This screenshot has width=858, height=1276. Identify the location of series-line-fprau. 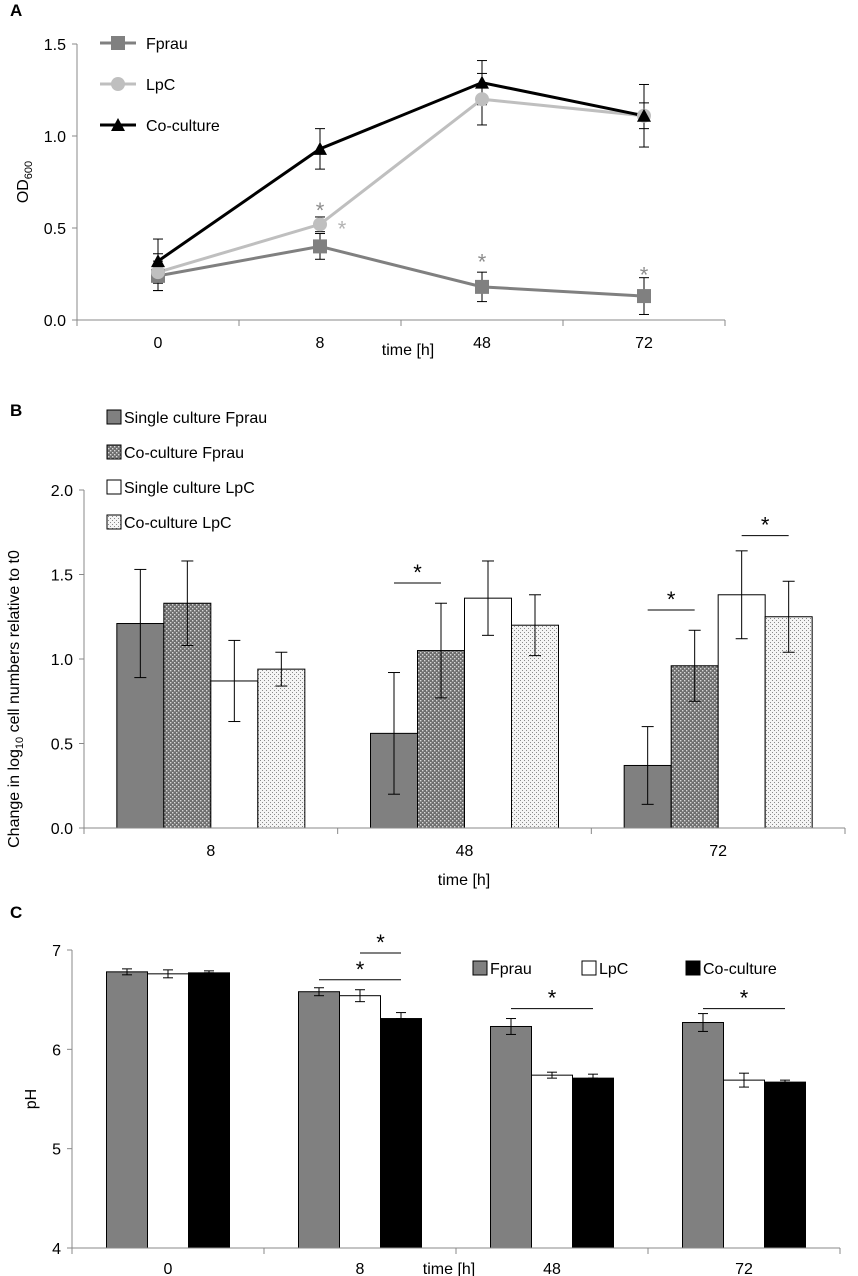
(401, 271).